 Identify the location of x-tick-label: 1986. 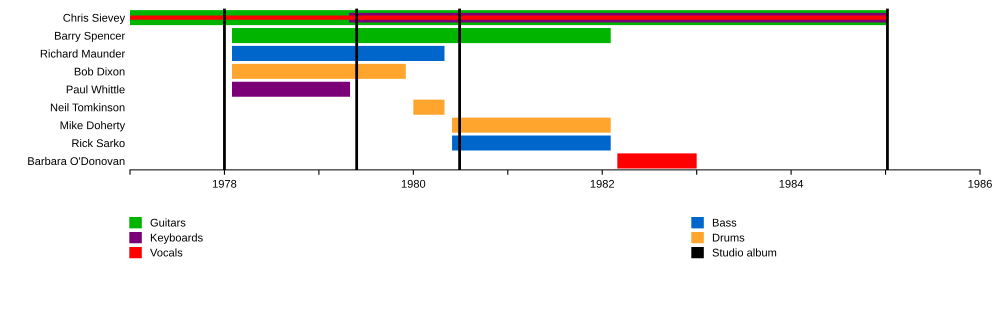
(980, 184).